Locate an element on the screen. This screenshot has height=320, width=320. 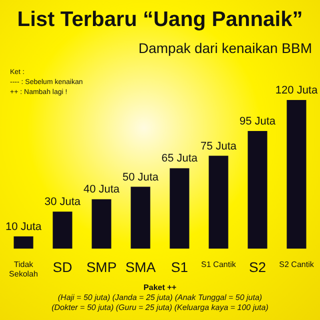
data-label: 95 Juta is located at coordinates (257, 122).